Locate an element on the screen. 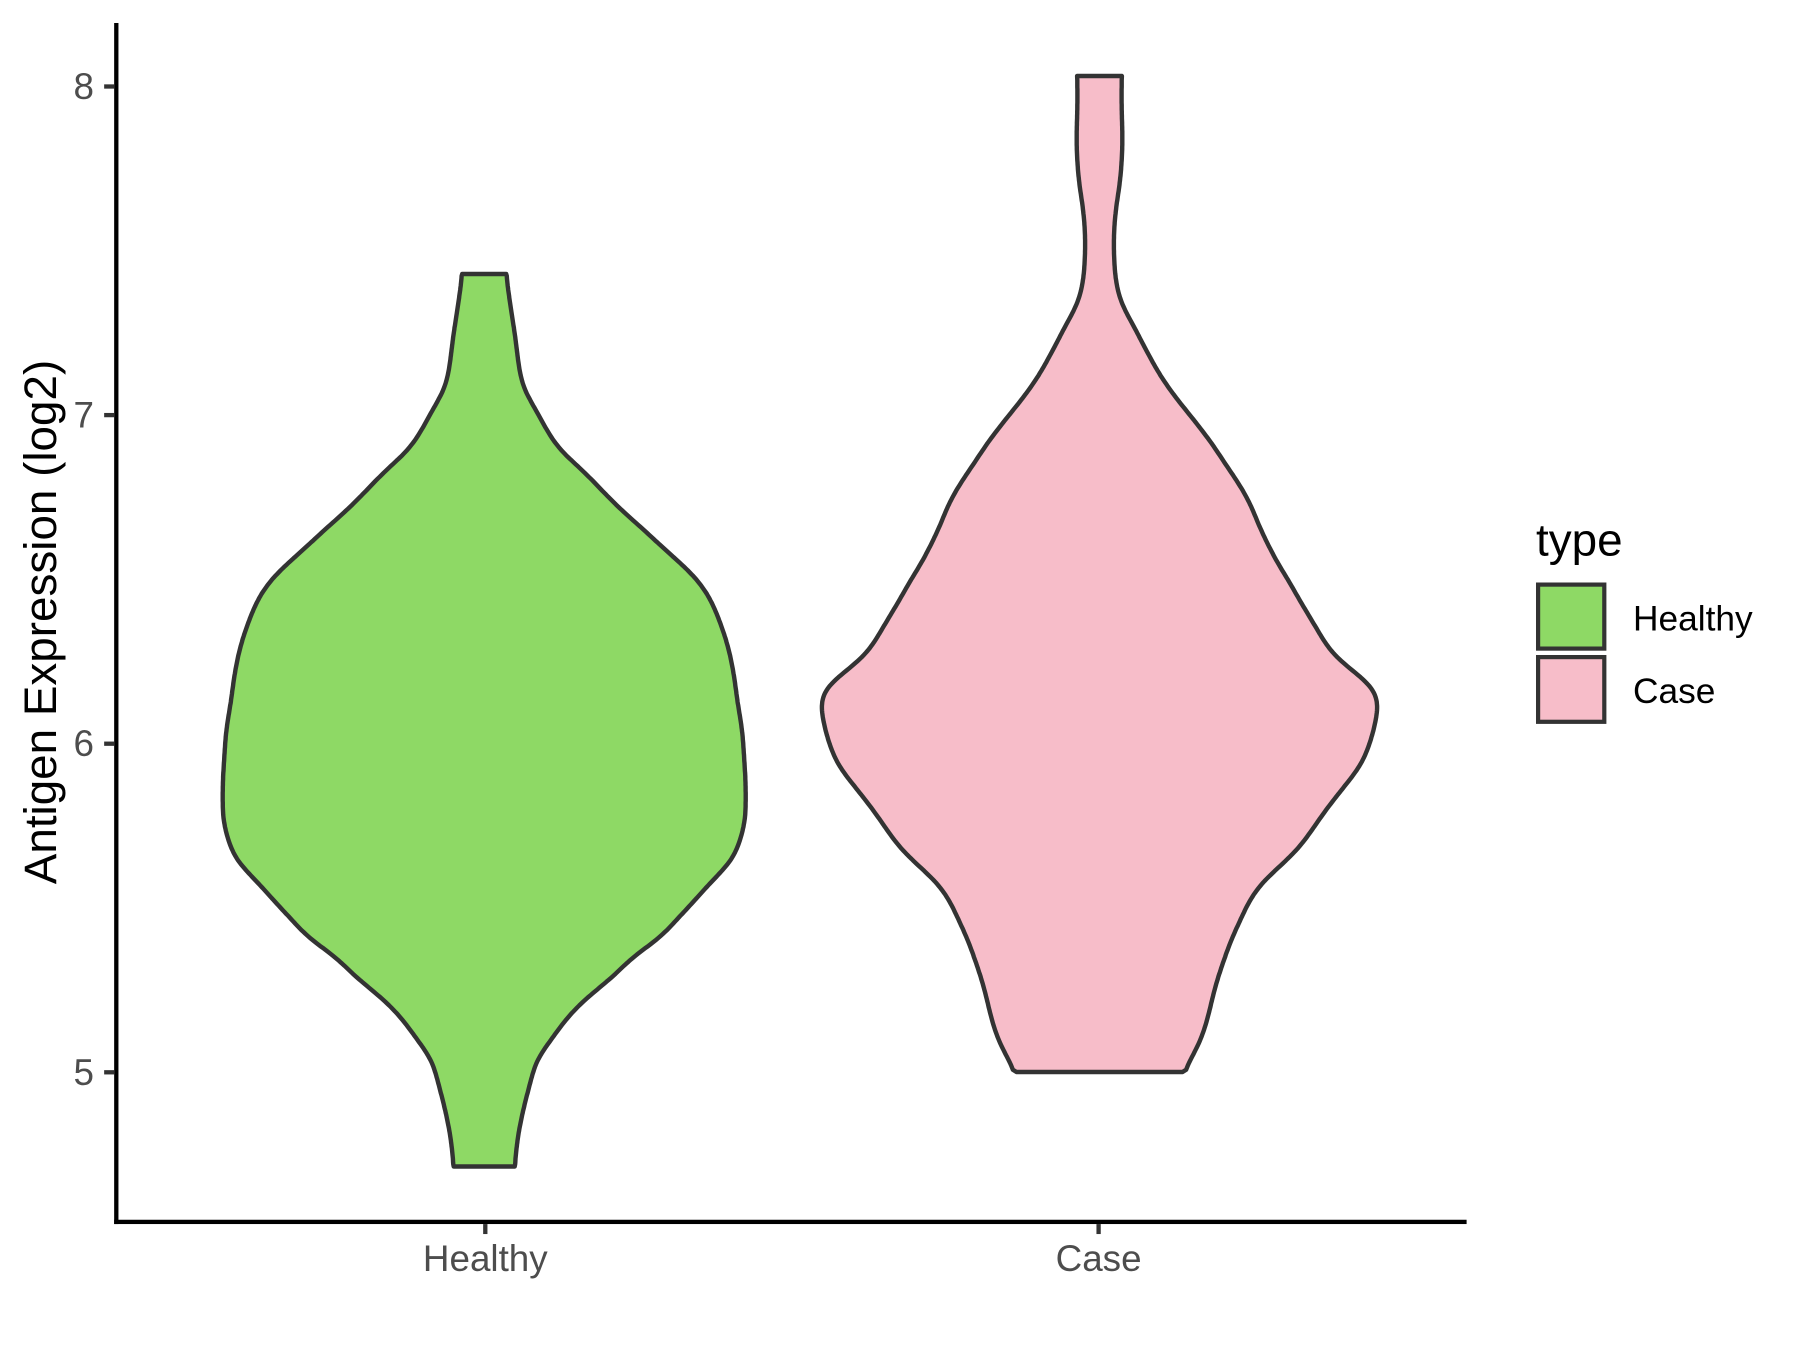  svg-text: 8 is located at coordinates (84, 86).